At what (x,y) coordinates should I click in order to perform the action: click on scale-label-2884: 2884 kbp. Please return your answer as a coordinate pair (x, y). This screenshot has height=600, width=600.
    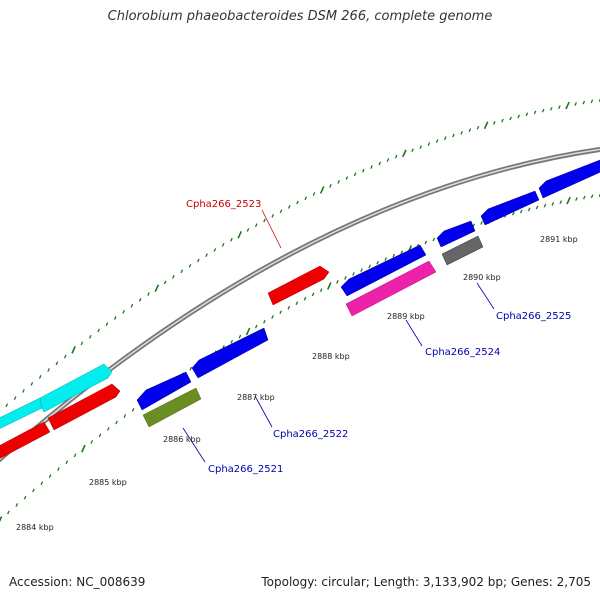
    Looking at the image, I should click on (35, 527).